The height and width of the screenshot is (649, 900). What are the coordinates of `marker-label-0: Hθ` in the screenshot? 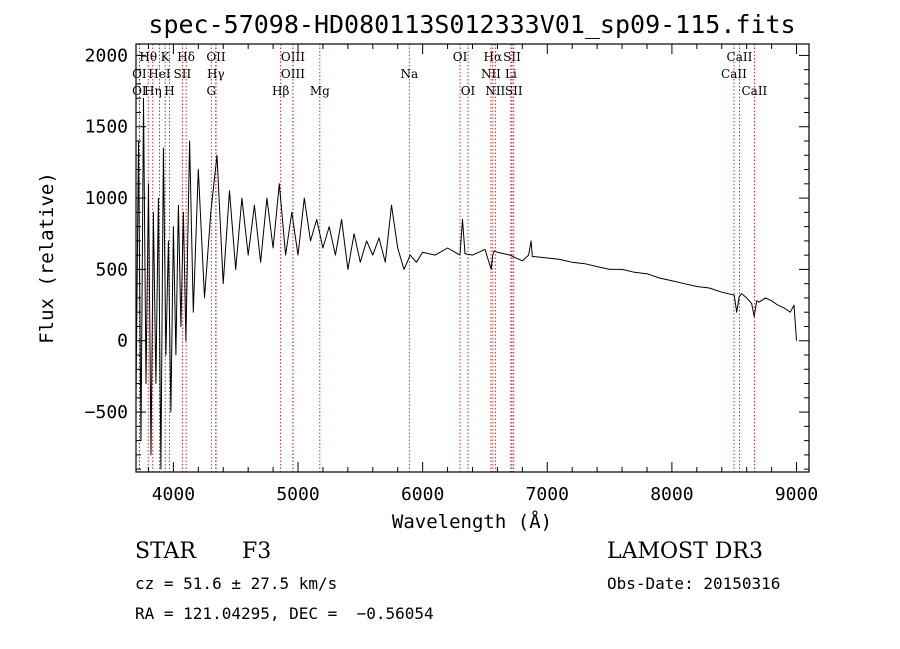 It's located at (148, 57).